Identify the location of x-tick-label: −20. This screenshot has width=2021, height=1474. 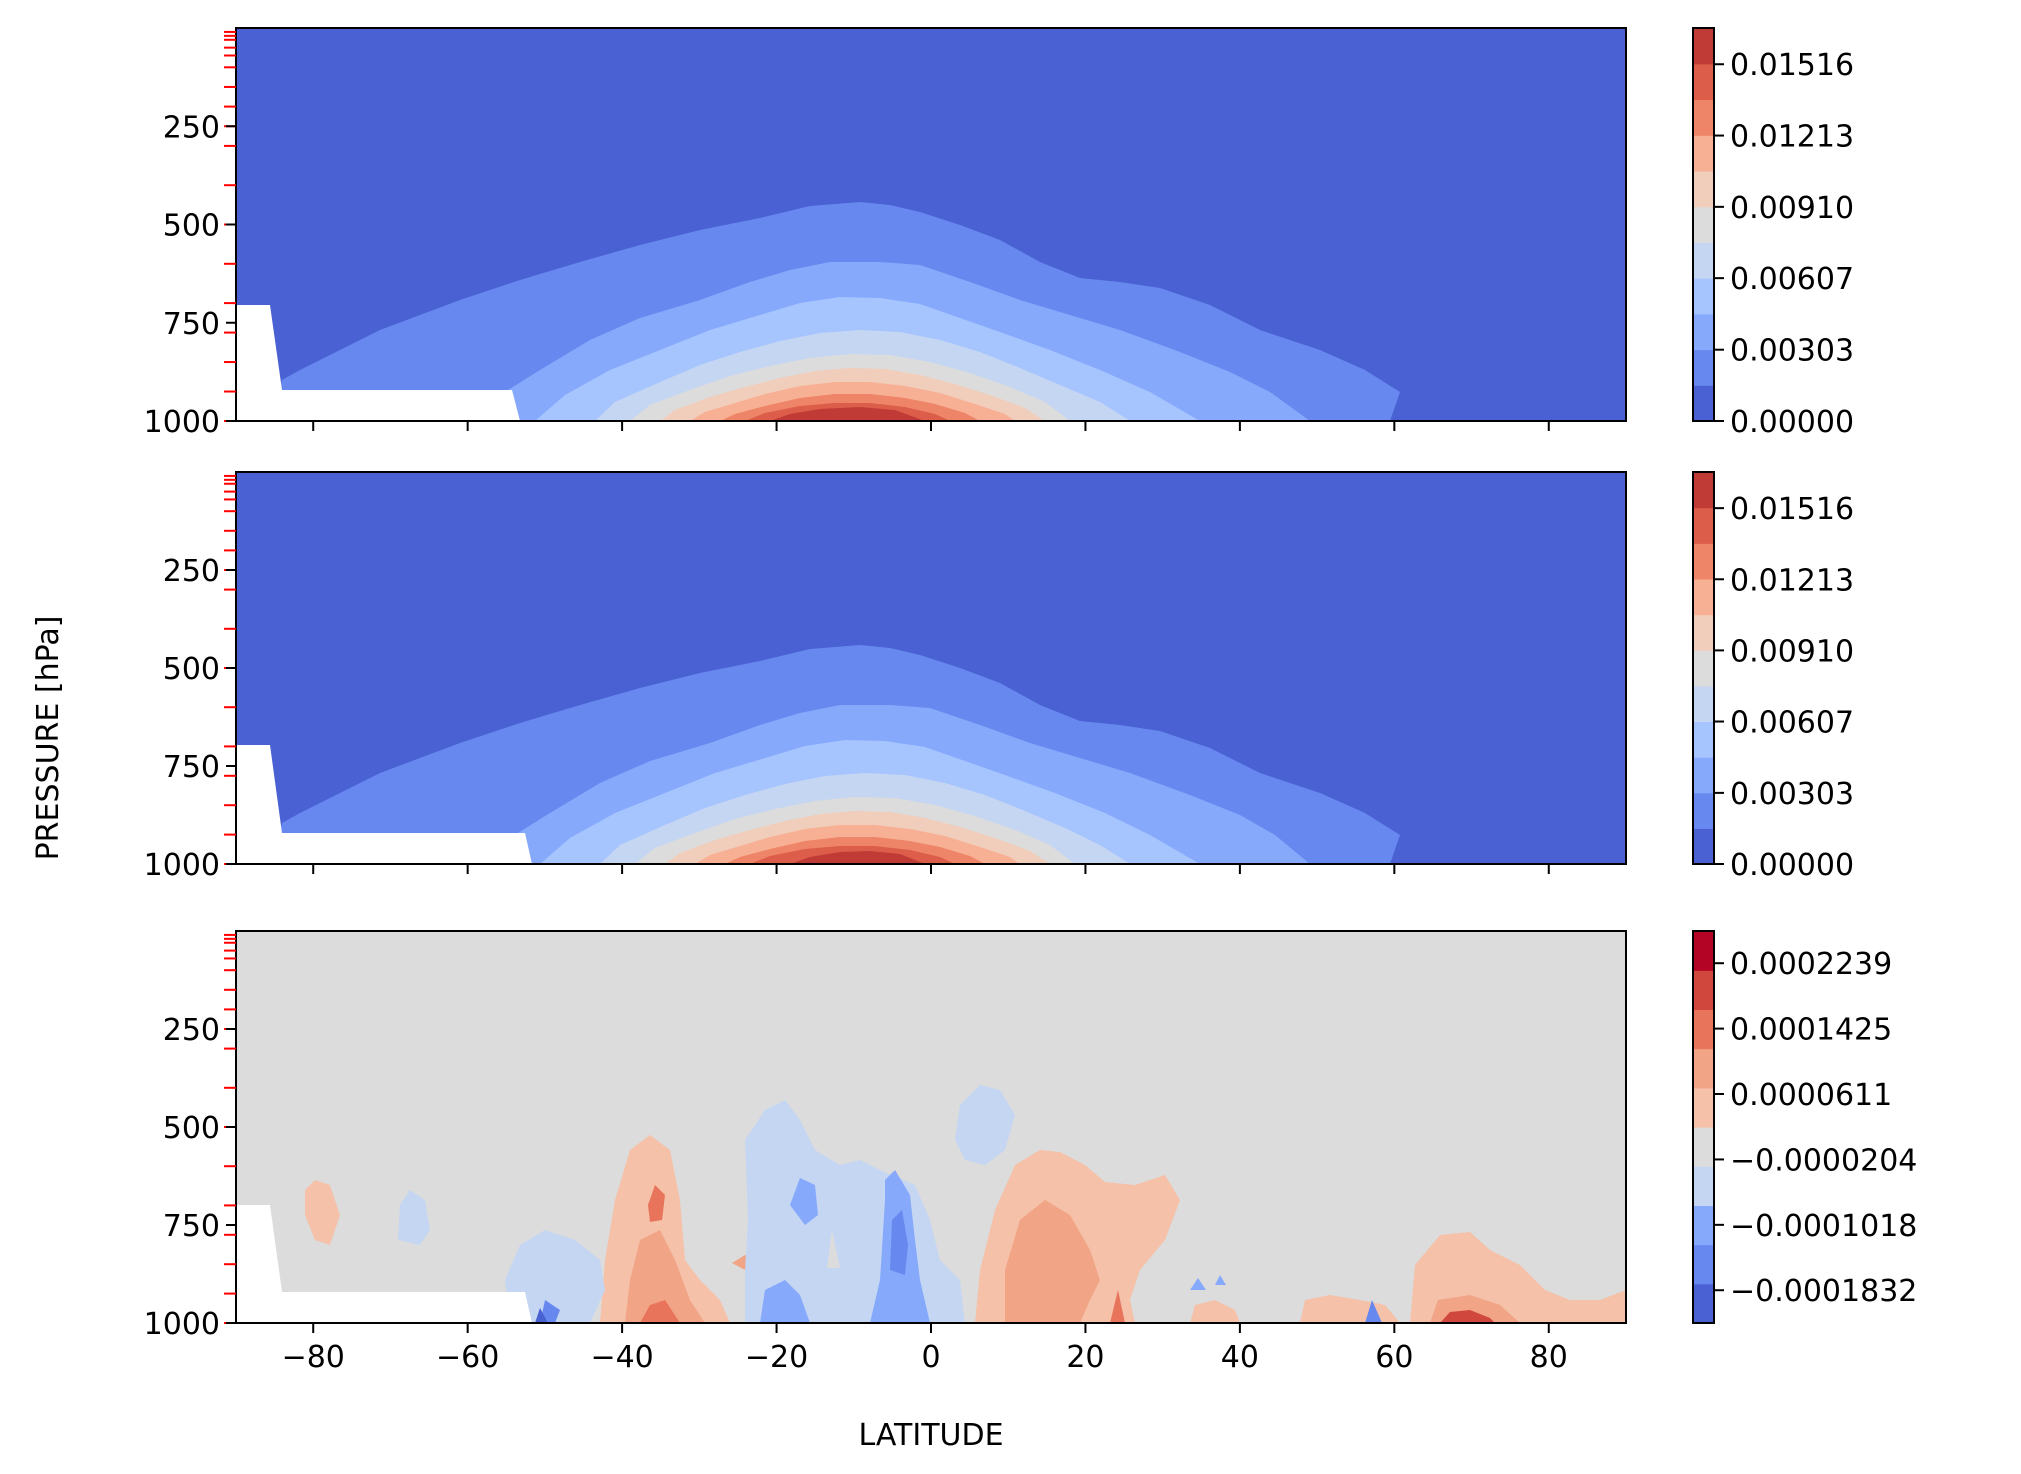
(776, 1357).